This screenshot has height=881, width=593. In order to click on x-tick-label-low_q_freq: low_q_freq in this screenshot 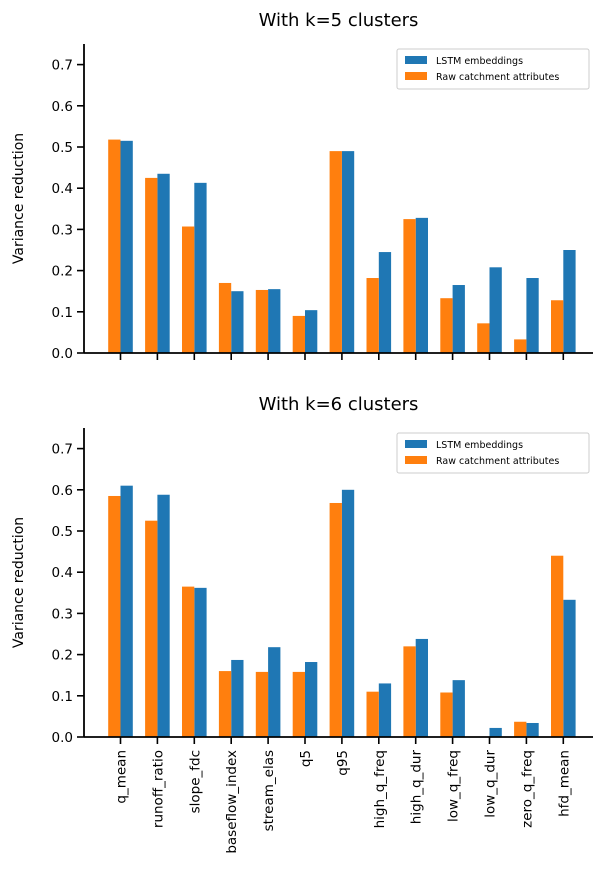, I will do `click(454, 786)`.